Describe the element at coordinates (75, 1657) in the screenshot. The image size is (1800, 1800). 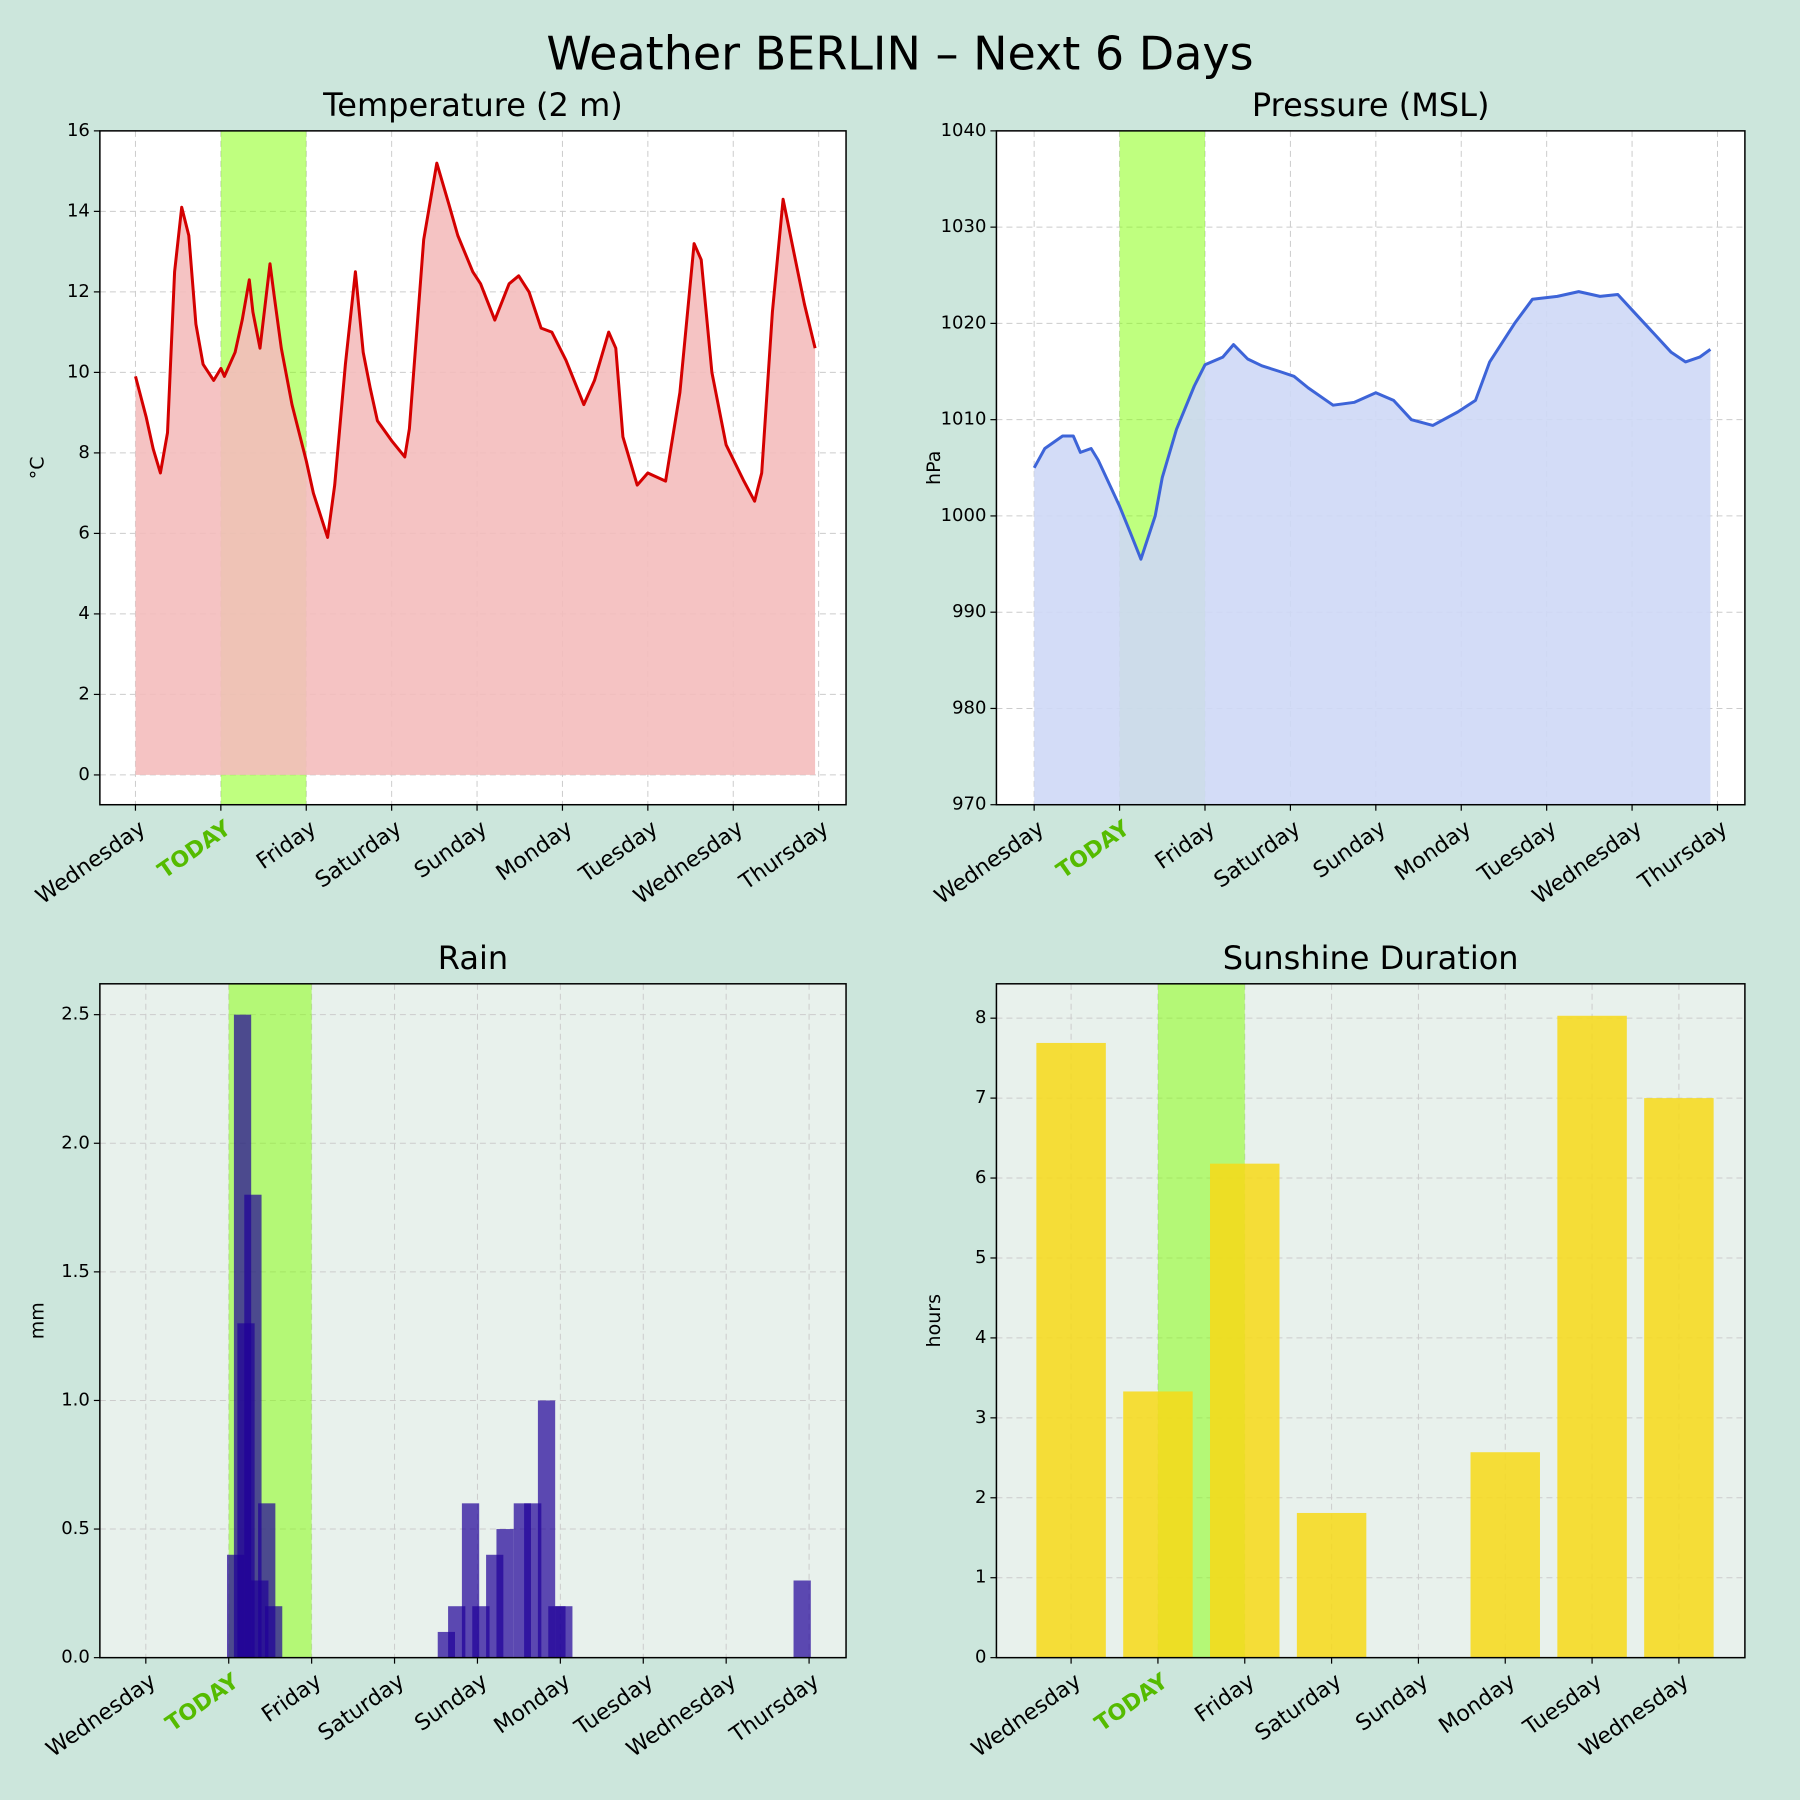
I see `y-tick-label: 0.0` at that location.